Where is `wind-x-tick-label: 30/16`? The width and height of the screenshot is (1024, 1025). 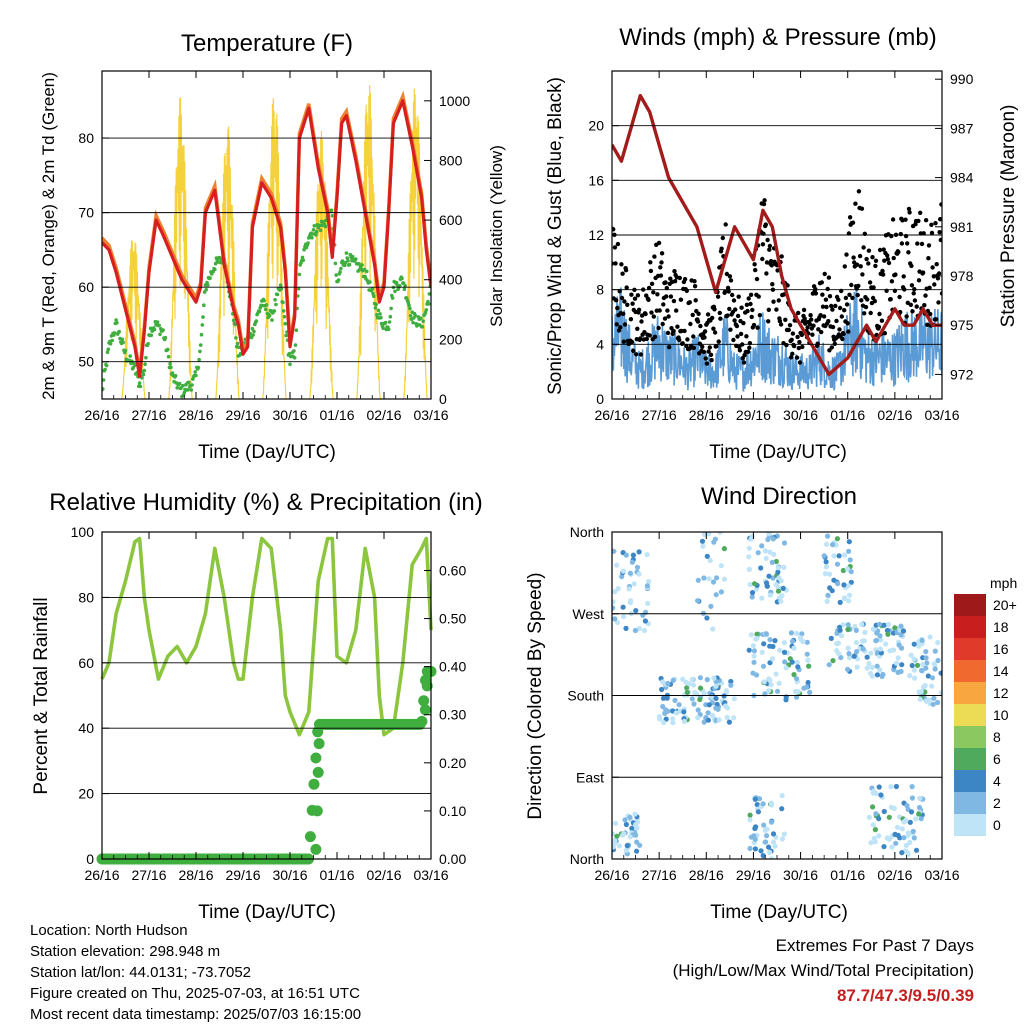 wind-x-tick-label: 30/16 is located at coordinates (800, 415).